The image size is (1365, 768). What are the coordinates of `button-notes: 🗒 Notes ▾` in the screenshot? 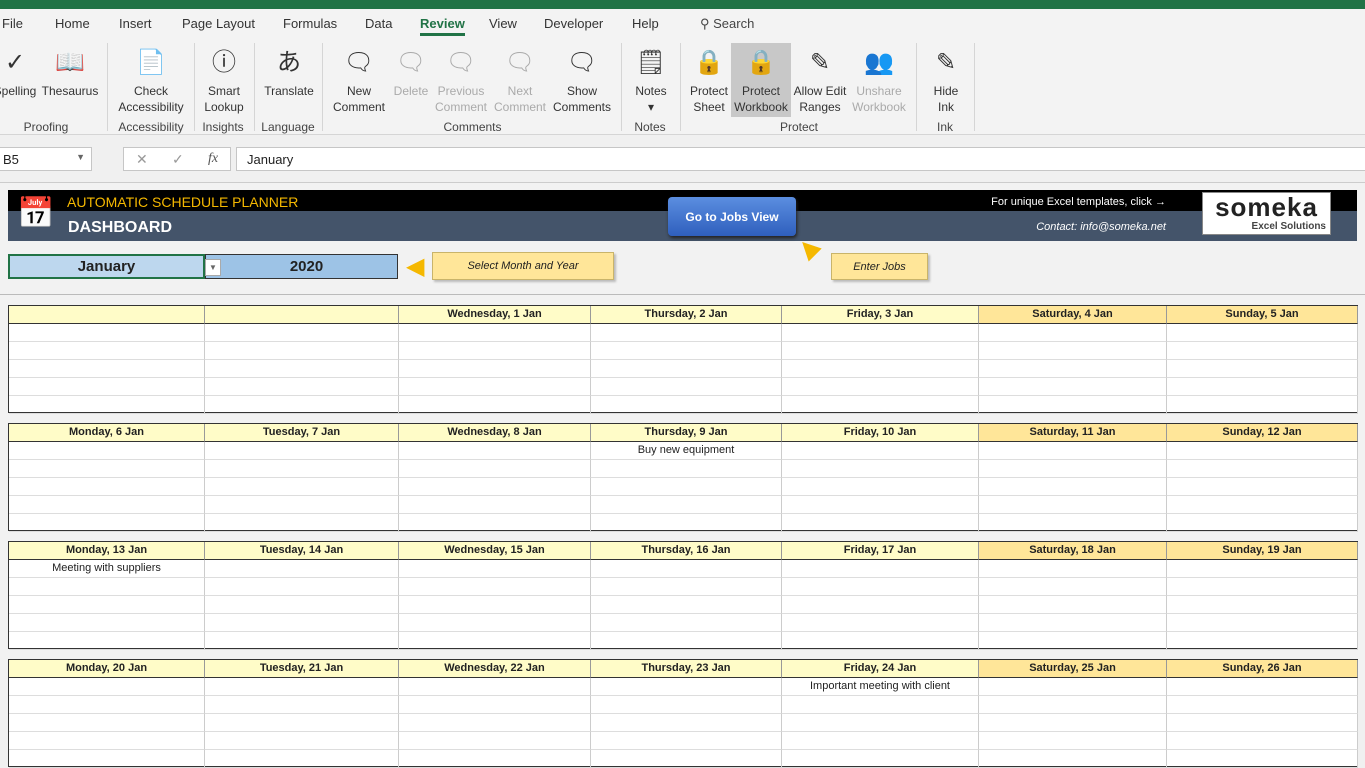 It's located at (651, 80).